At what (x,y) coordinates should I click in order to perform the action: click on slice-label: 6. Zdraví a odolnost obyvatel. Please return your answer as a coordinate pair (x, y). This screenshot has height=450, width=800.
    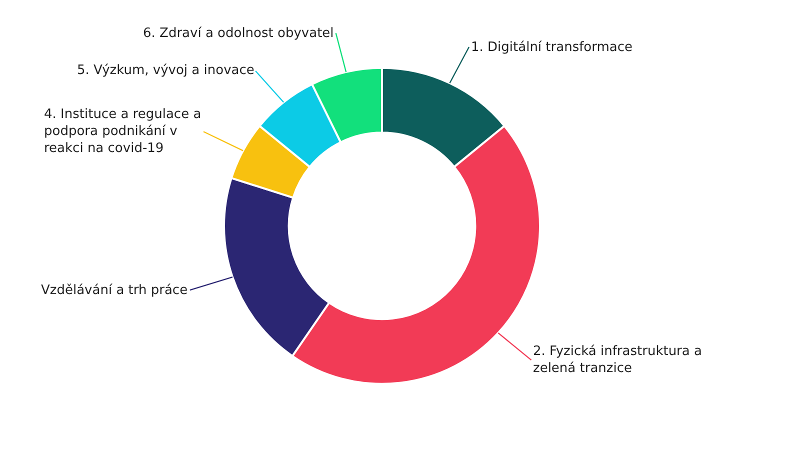
    Looking at the image, I should click on (238, 33).